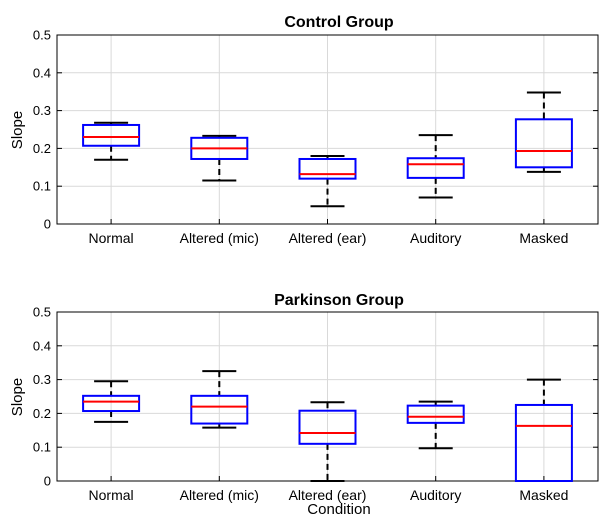 The height and width of the screenshot is (524, 600). Describe the element at coordinates (339, 22) in the screenshot. I see `chart-title: Control Group` at that location.